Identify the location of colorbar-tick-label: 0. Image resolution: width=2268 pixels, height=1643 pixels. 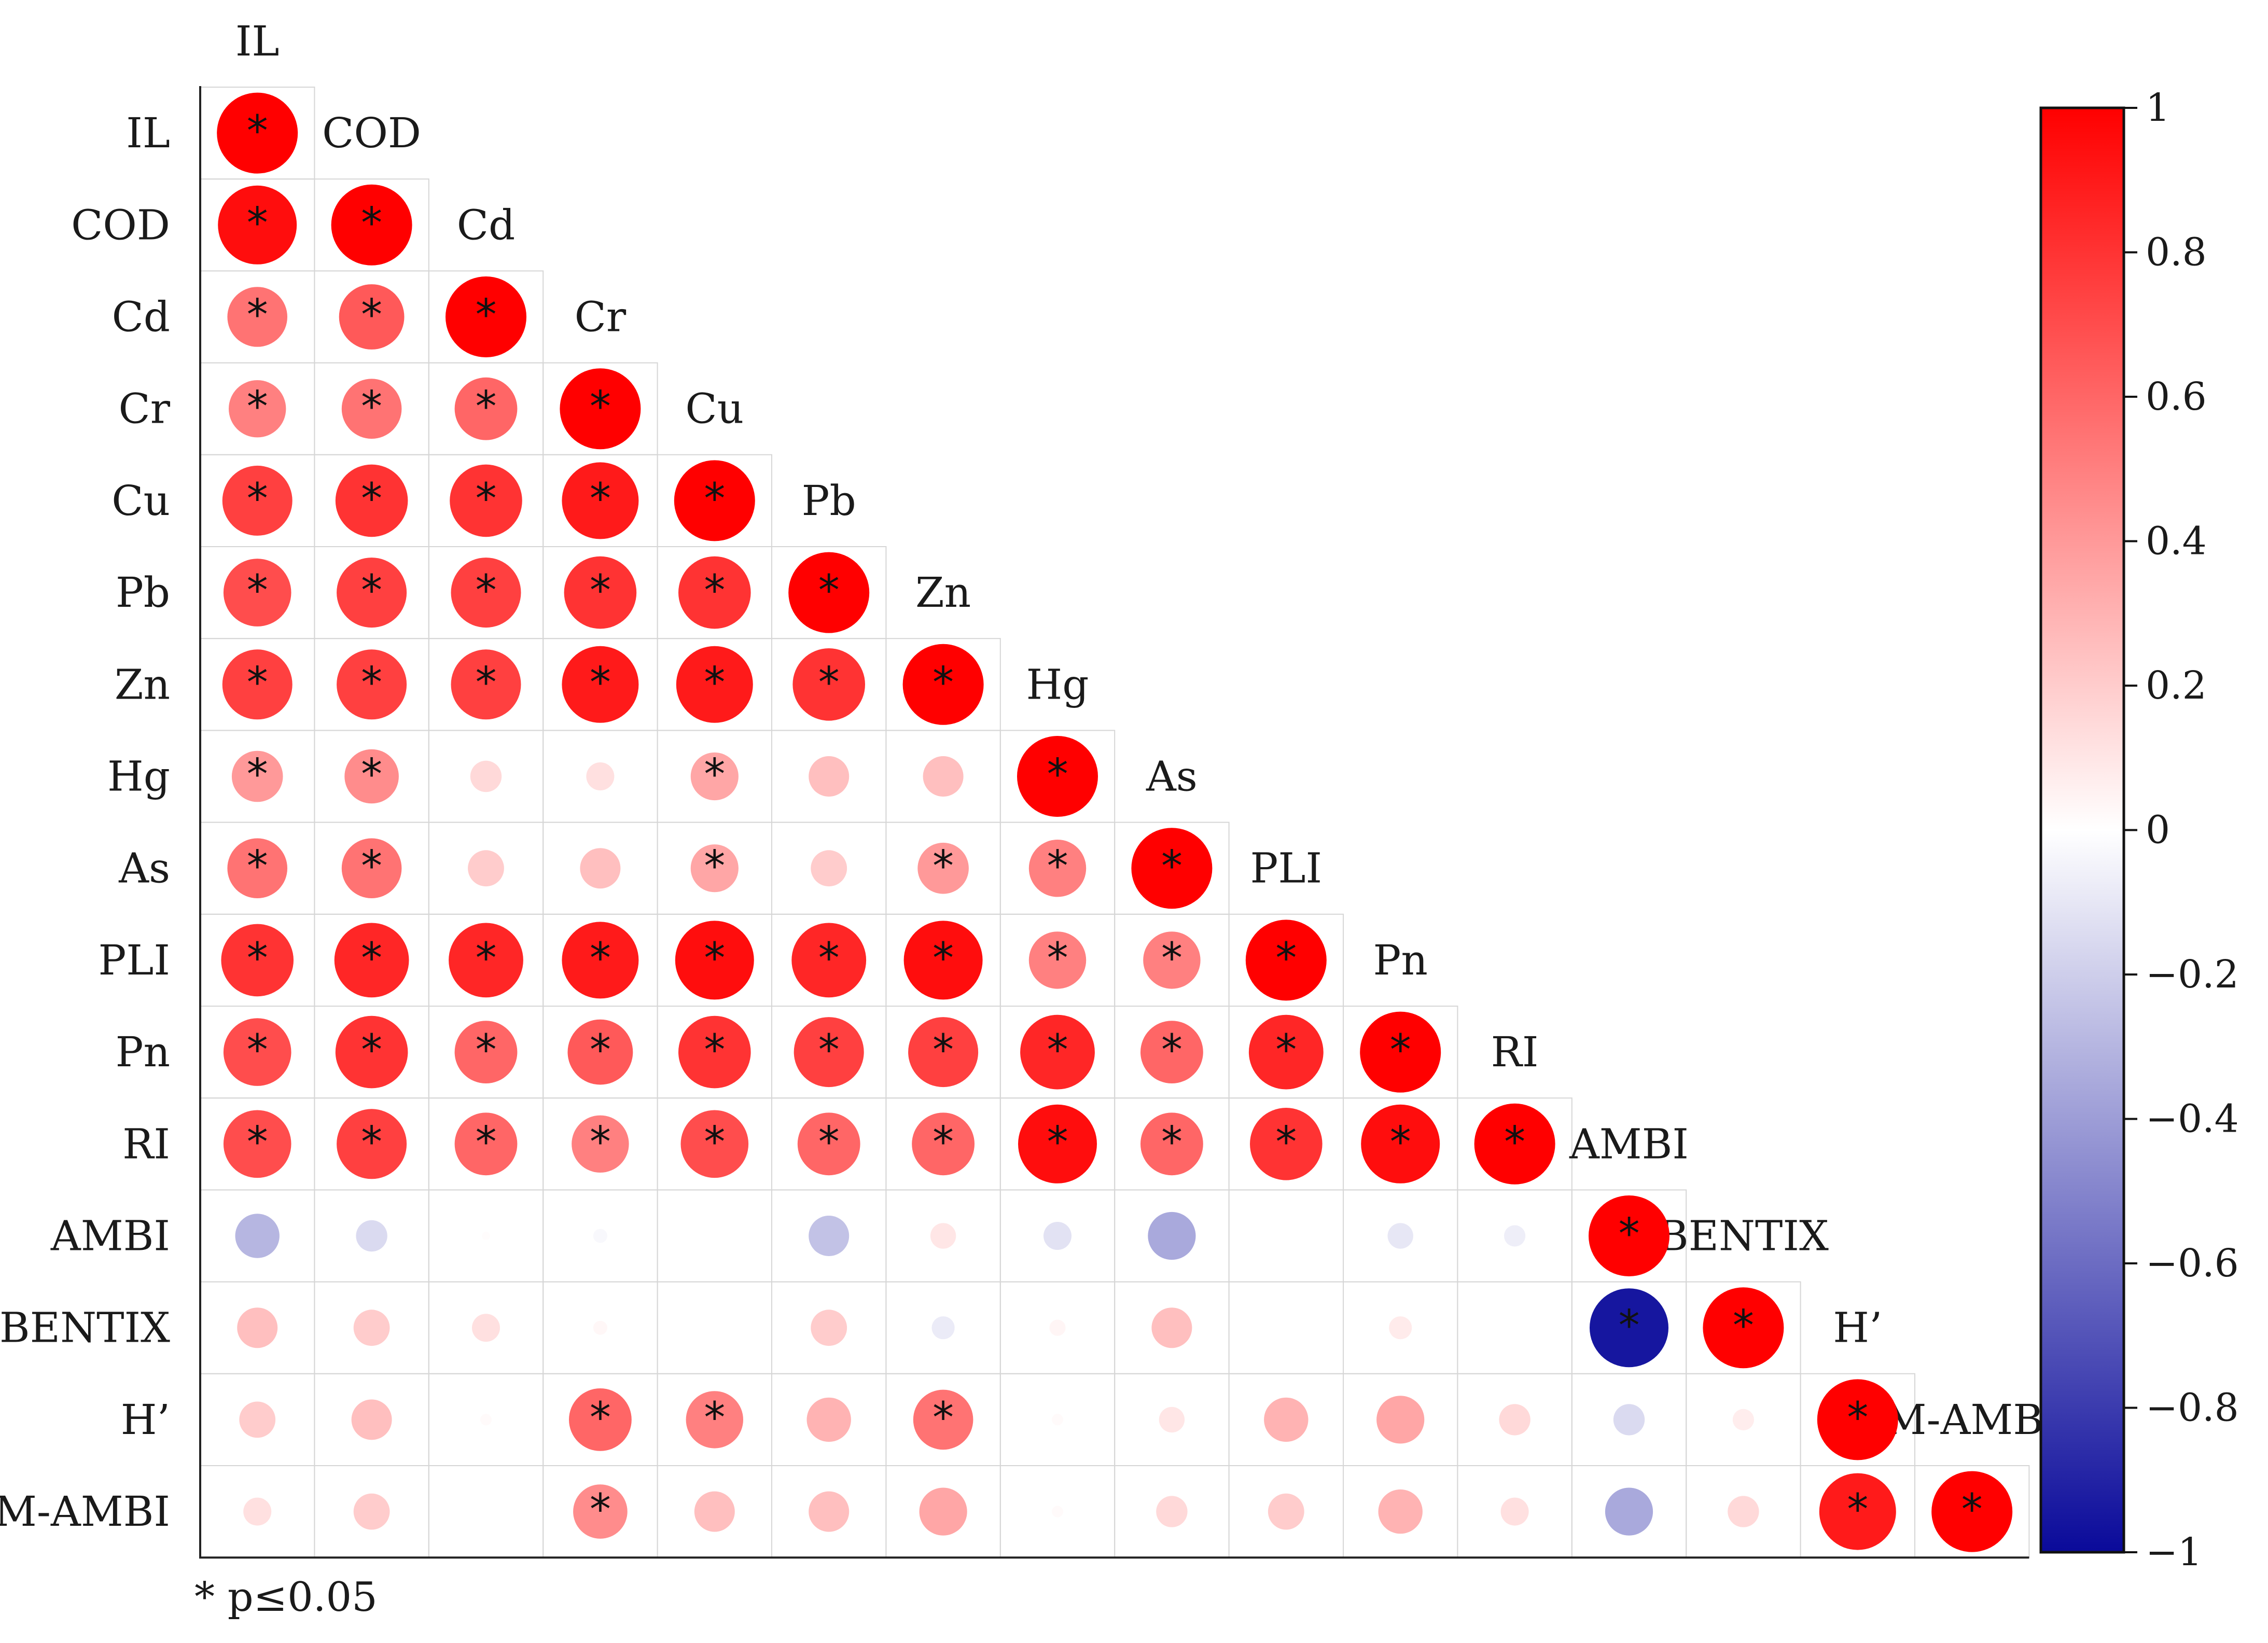
(2158, 830).